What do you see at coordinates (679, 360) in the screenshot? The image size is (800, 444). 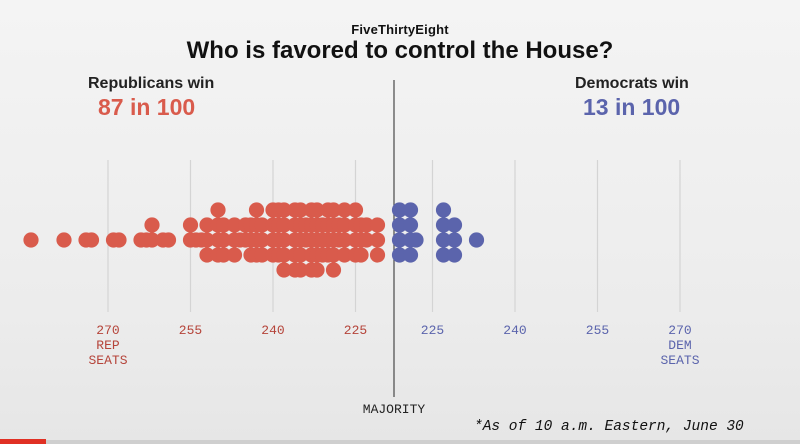 I see `dem-seats-axis-label: SEATS` at bounding box center [679, 360].